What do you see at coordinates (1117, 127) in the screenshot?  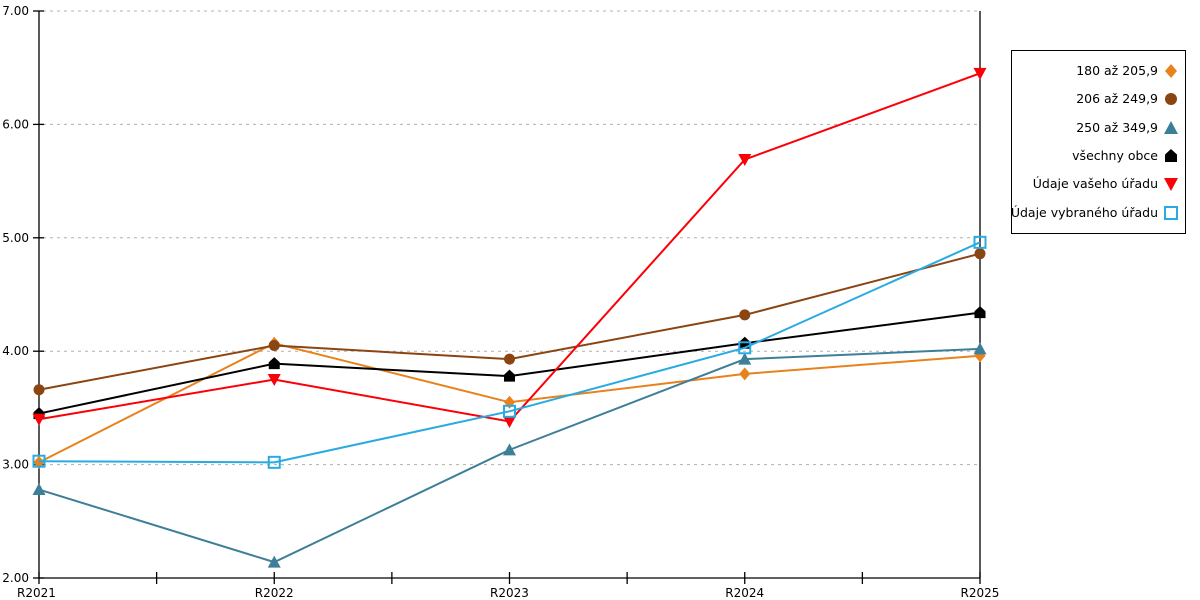 I see `legend-label: 250 až 349,9` at bounding box center [1117, 127].